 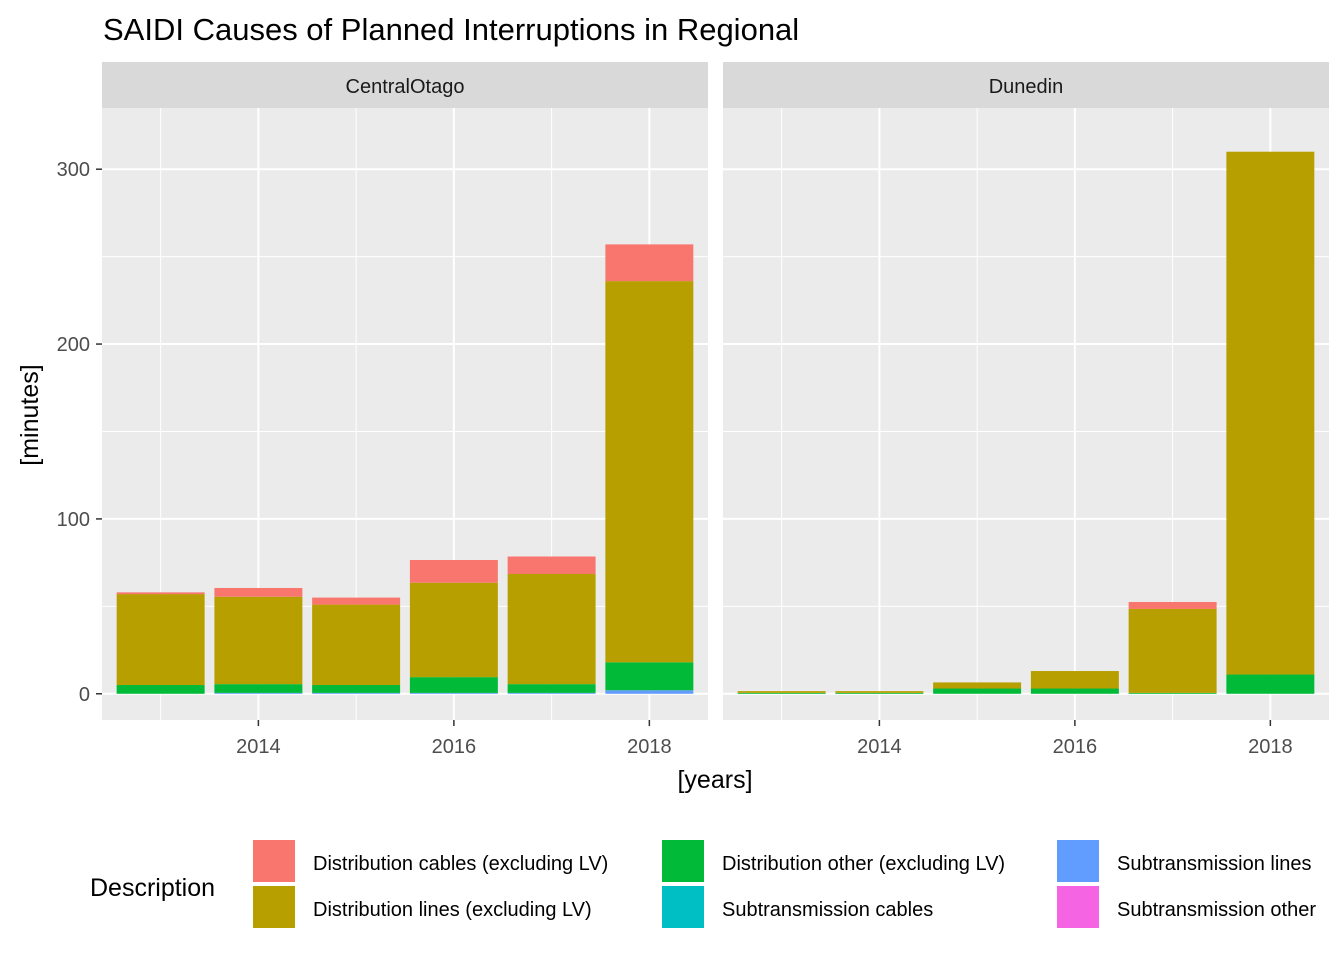 What do you see at coordinates (1216, 910) in the screenshot?
I see `legend-label: Subtransmission other` at bounding box center [1216, 910].